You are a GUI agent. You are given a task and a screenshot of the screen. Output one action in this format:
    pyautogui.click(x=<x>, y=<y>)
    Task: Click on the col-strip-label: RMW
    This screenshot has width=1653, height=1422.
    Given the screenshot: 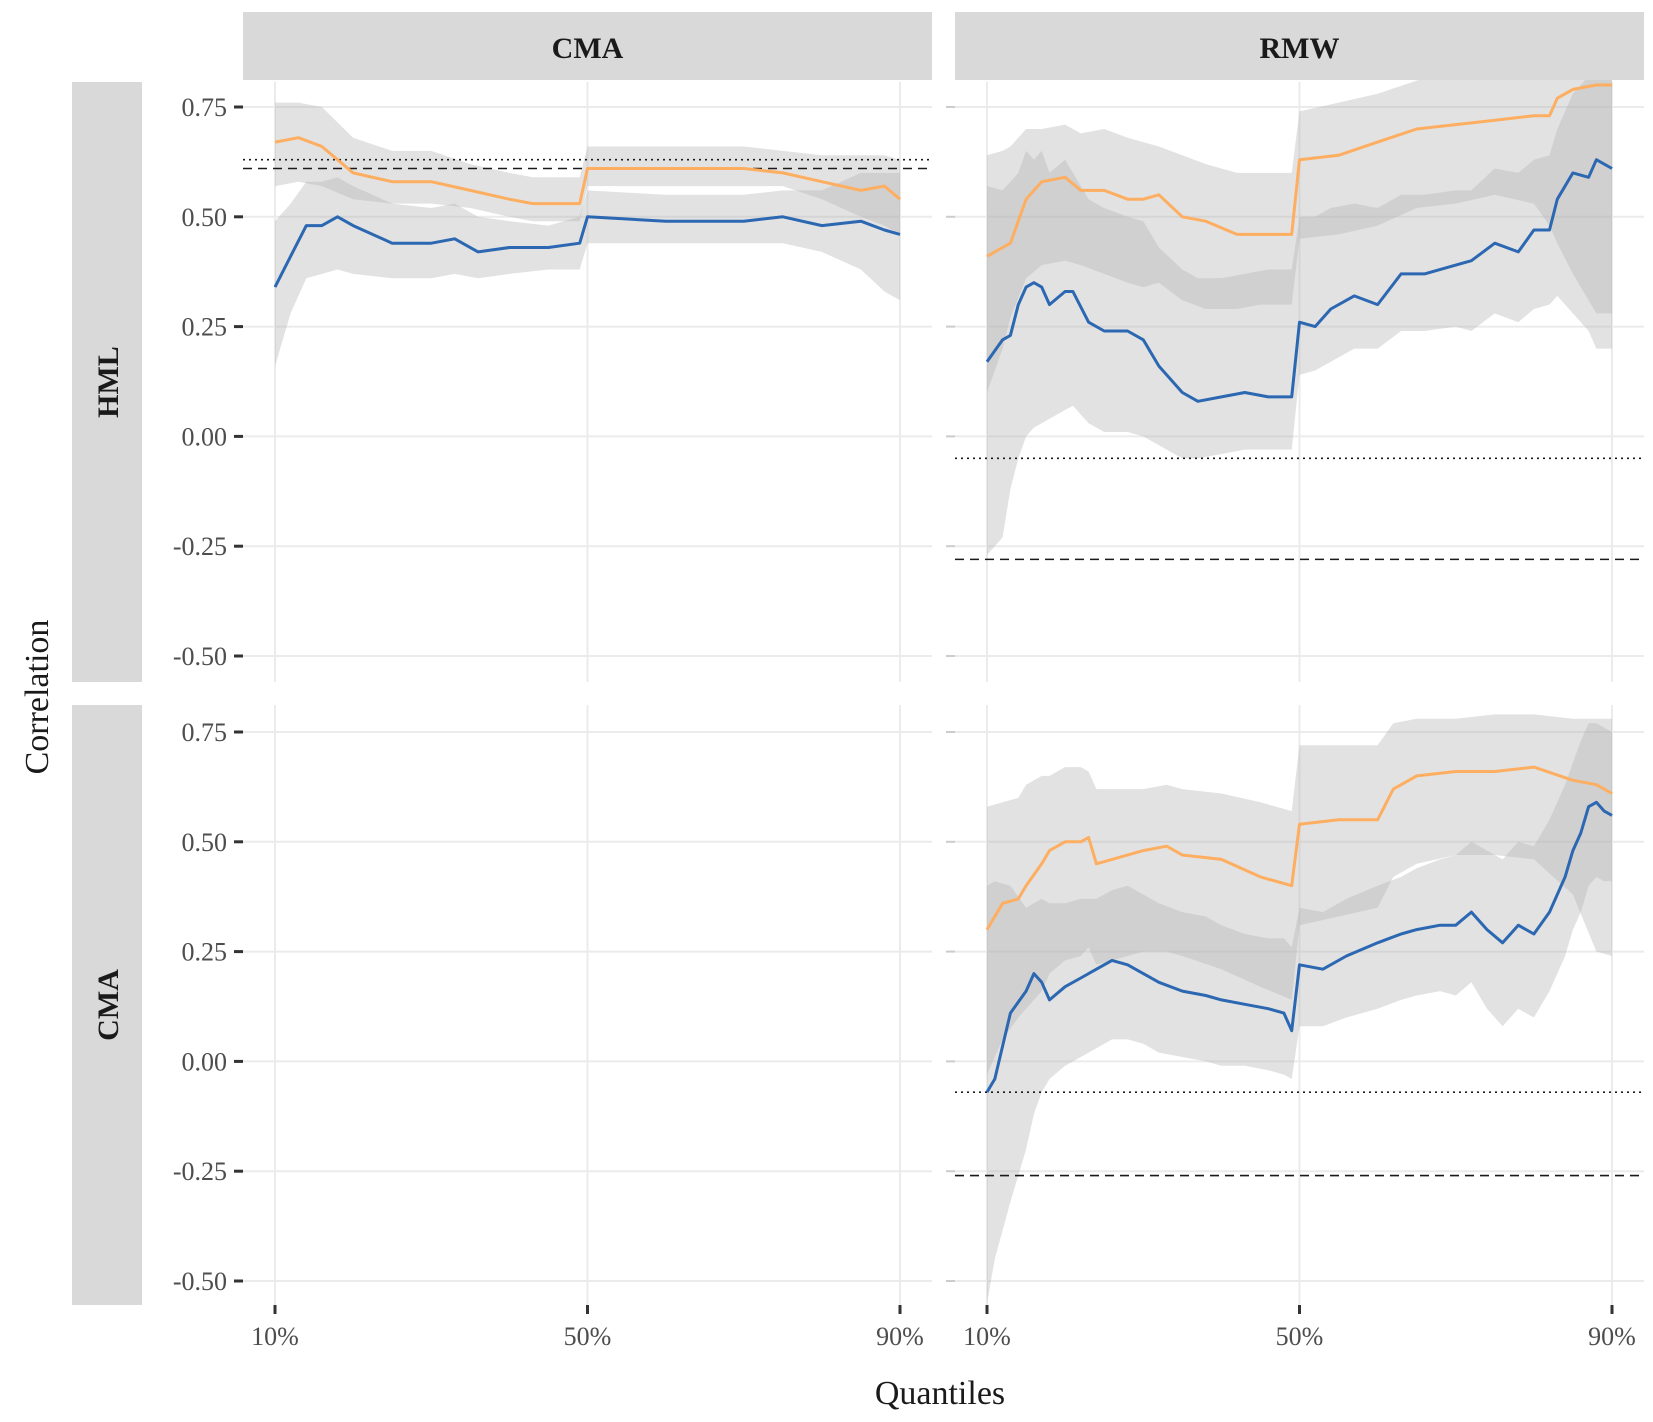 What is the action you would take?
    pyautogui.click(x=1300, y=48)
    